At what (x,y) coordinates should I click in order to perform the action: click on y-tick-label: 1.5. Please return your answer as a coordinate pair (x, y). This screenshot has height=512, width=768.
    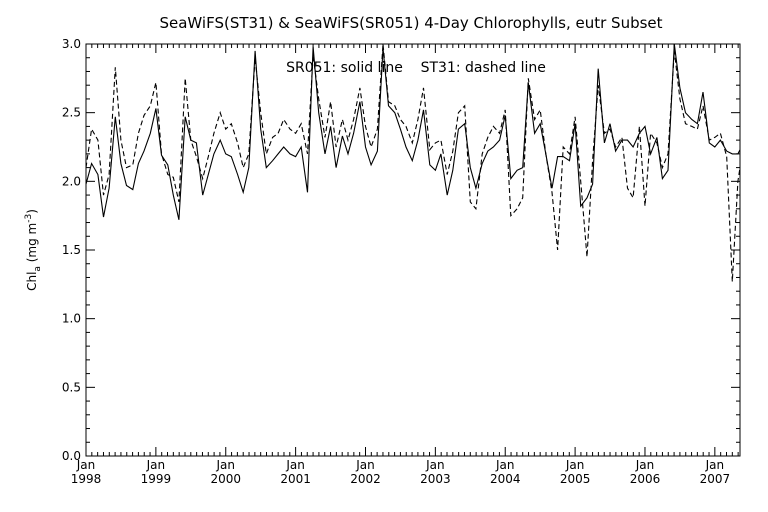
    Looking at the image, I should click on (71, 250).